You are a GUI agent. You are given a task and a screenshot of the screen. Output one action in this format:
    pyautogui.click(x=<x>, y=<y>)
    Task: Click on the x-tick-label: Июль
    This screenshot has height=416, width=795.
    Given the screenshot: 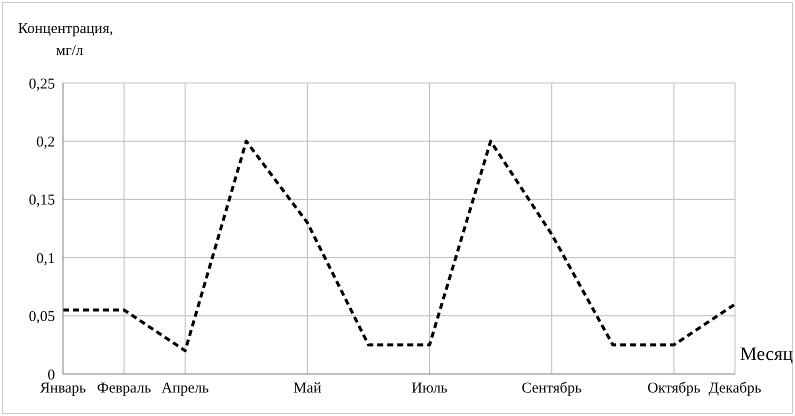 What is the action you would take?
    pyautogui.click(x=430, y=388)
    